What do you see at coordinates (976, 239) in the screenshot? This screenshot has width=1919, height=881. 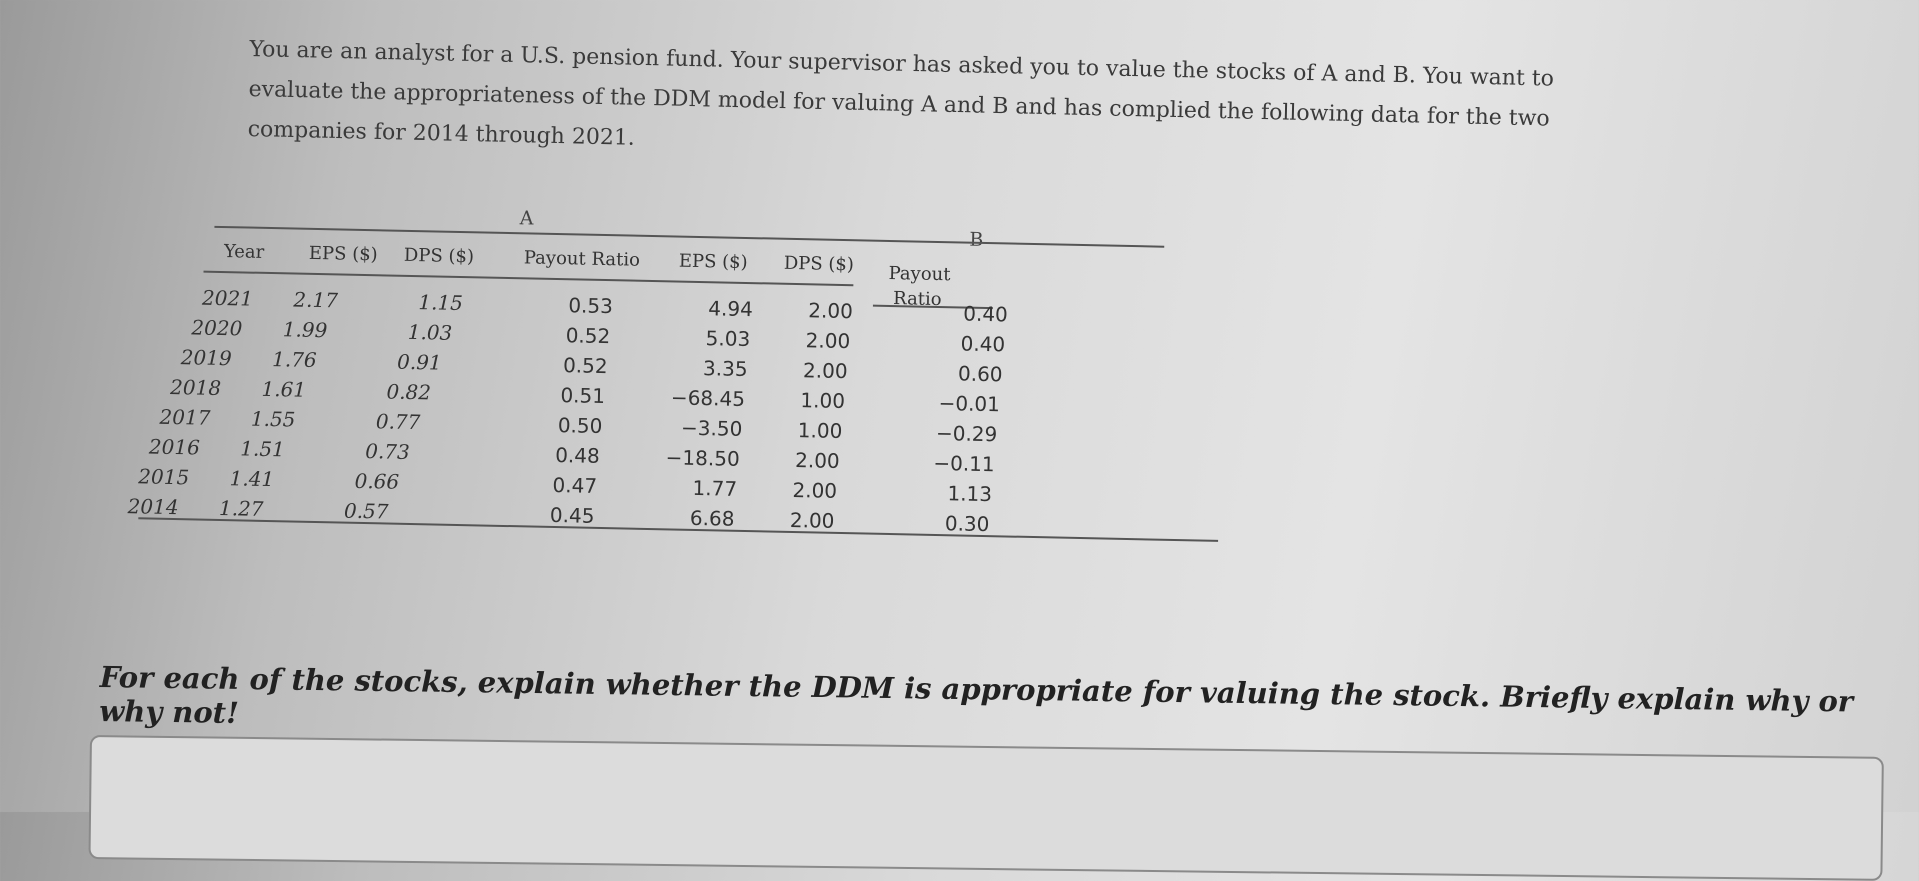 I see `group-b-label: B` at bounding box center [976, 239].